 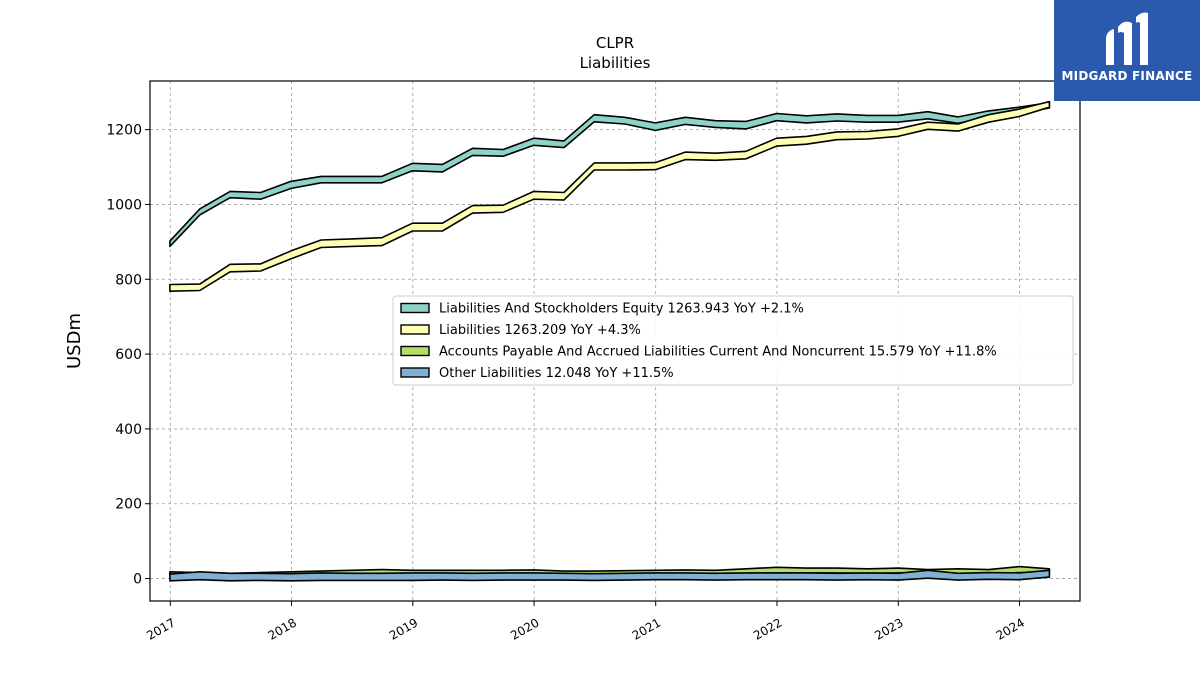 What do you see at coordinates (74, 341) in the screenshot?
I see `y-axis-label: USDm` at bounding box center [74, 341].